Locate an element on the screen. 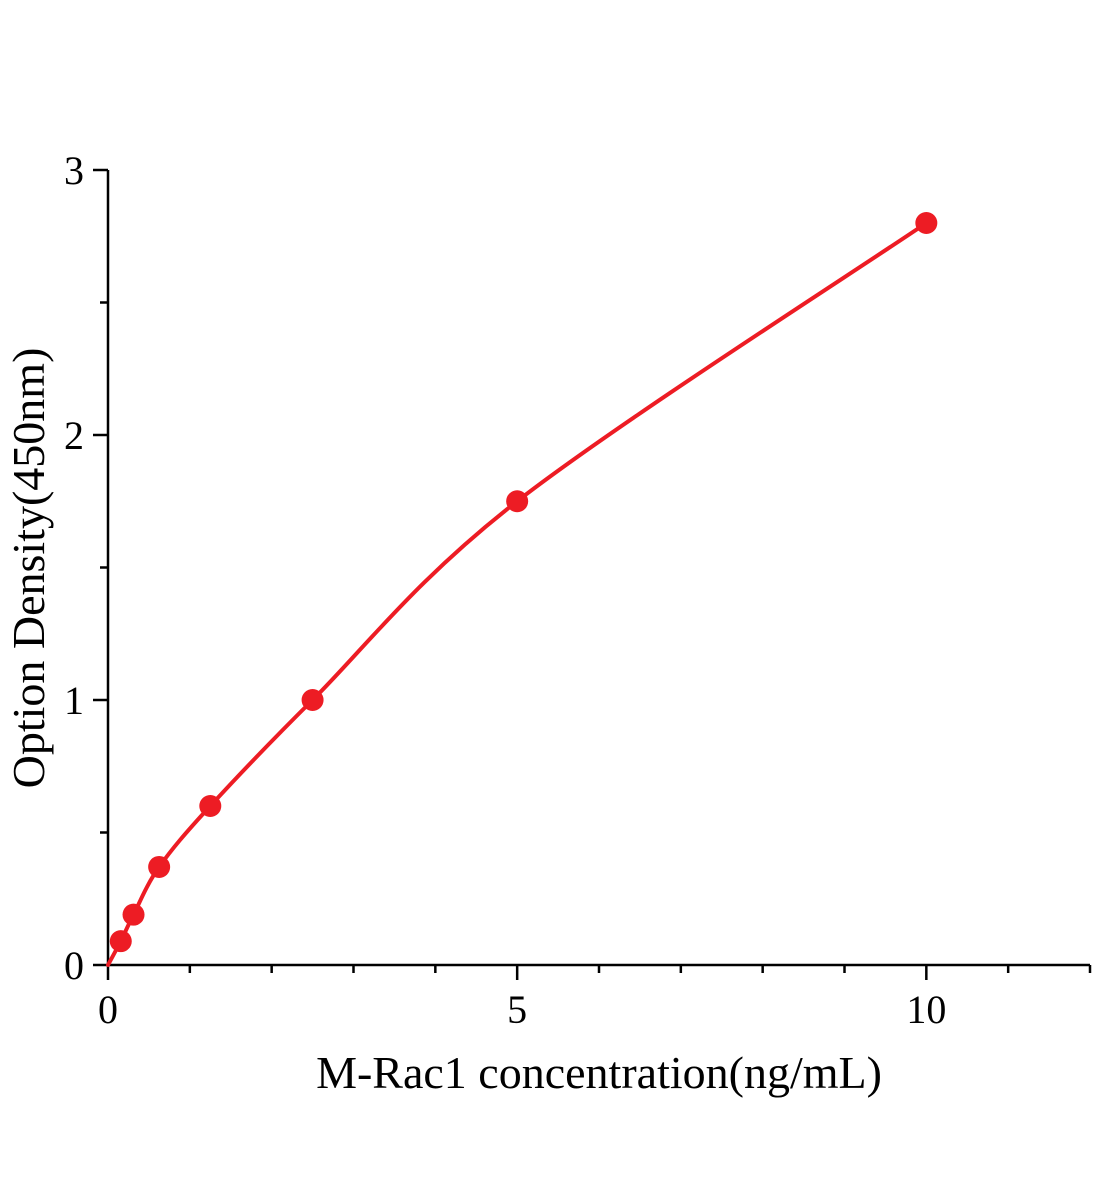  y-axis-title: Option Density(450nm) is located at coordinates (28, 568).